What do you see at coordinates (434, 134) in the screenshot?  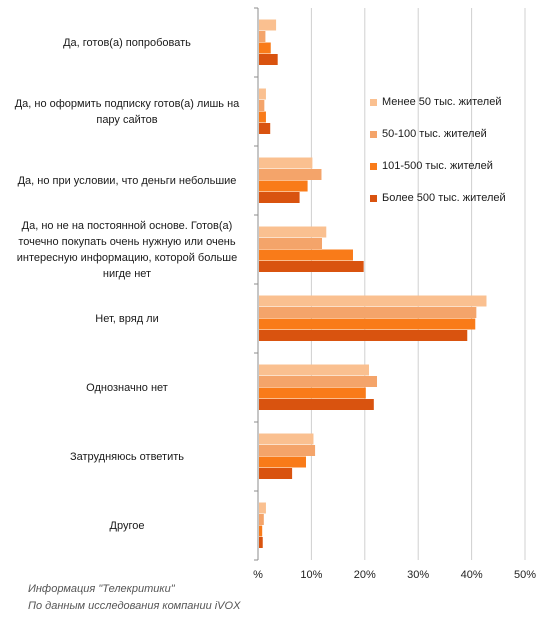 I see `legend-label: 50-100 тыс. жителей` at bounding box center [434, 134].